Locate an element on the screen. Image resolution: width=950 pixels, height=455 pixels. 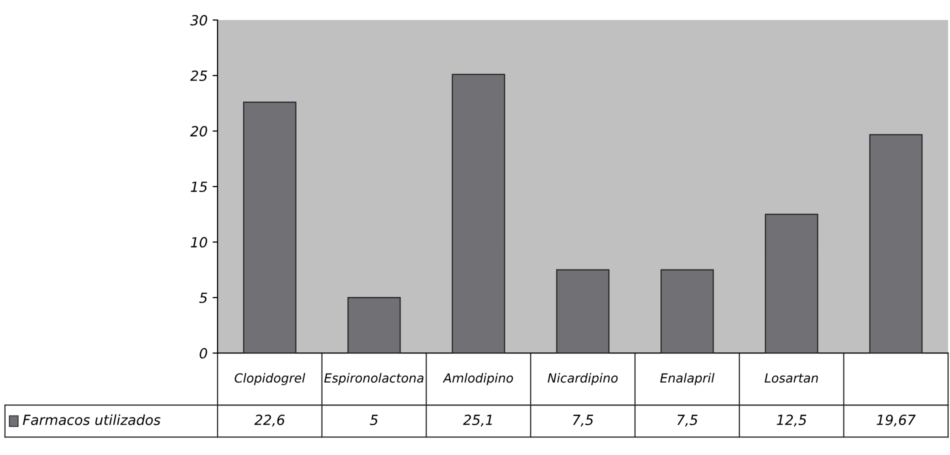
y-tick-label: 0 is located at coordinates (204, 353).